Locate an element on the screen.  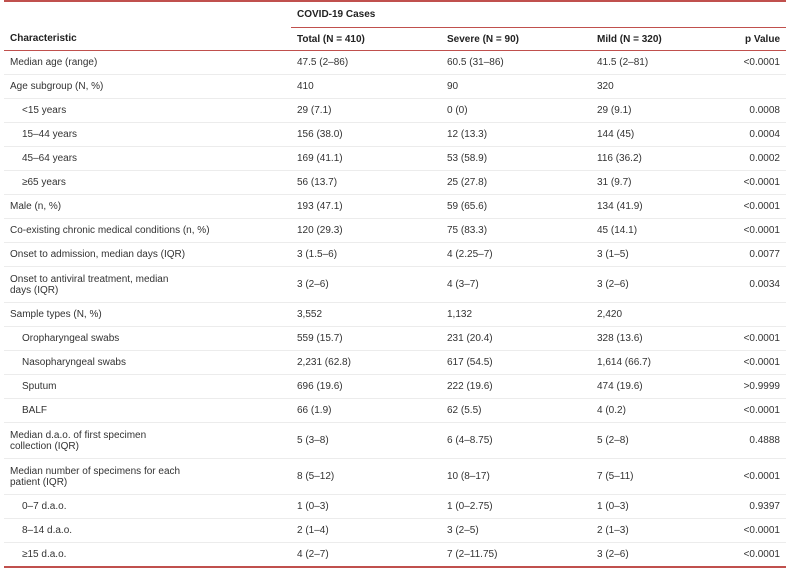
value-cell: 0.0004 is located at coordinates (751, 134).